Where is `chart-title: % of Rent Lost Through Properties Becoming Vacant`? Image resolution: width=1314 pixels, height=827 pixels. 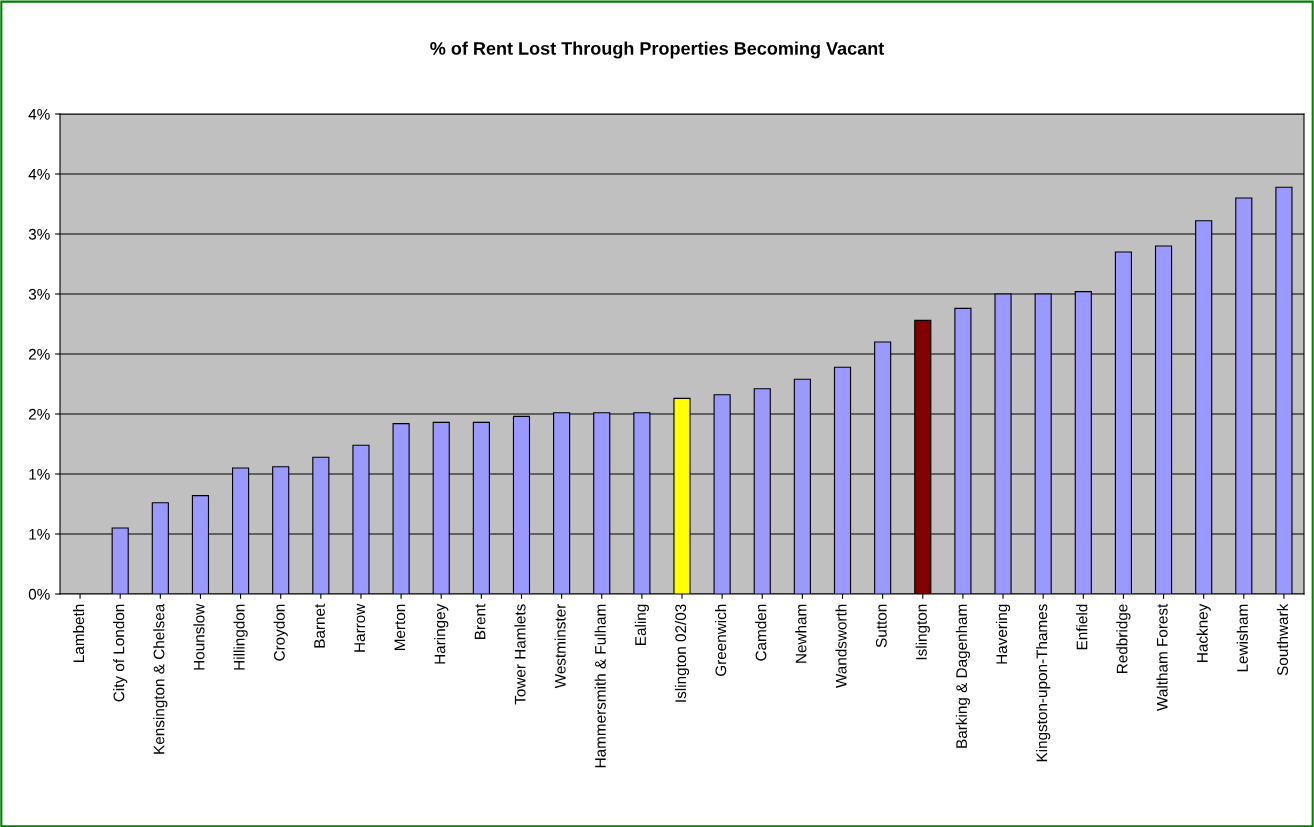
chart-title: % of Rent Lost Through Properties Becoming Vacant is located at coordinates (657, 50).